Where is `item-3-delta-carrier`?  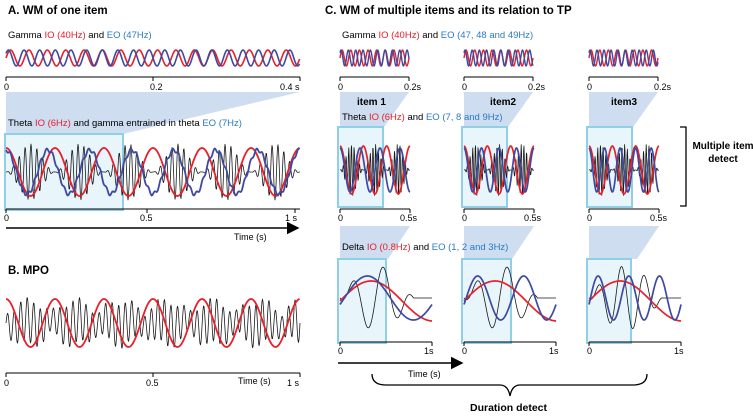
item-3-delta-carrier is located at coordinates (634, 297).